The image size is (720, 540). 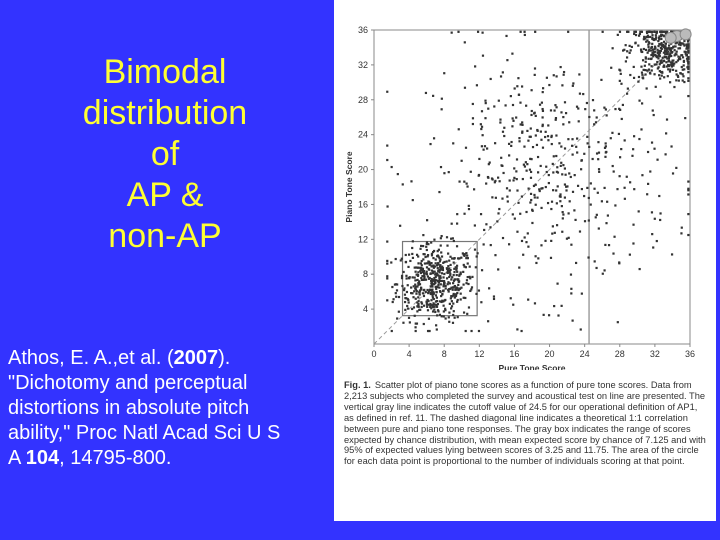 I want to click on citation-line-2: "Dichotomy and perceptual, so click(x=128, y=383).